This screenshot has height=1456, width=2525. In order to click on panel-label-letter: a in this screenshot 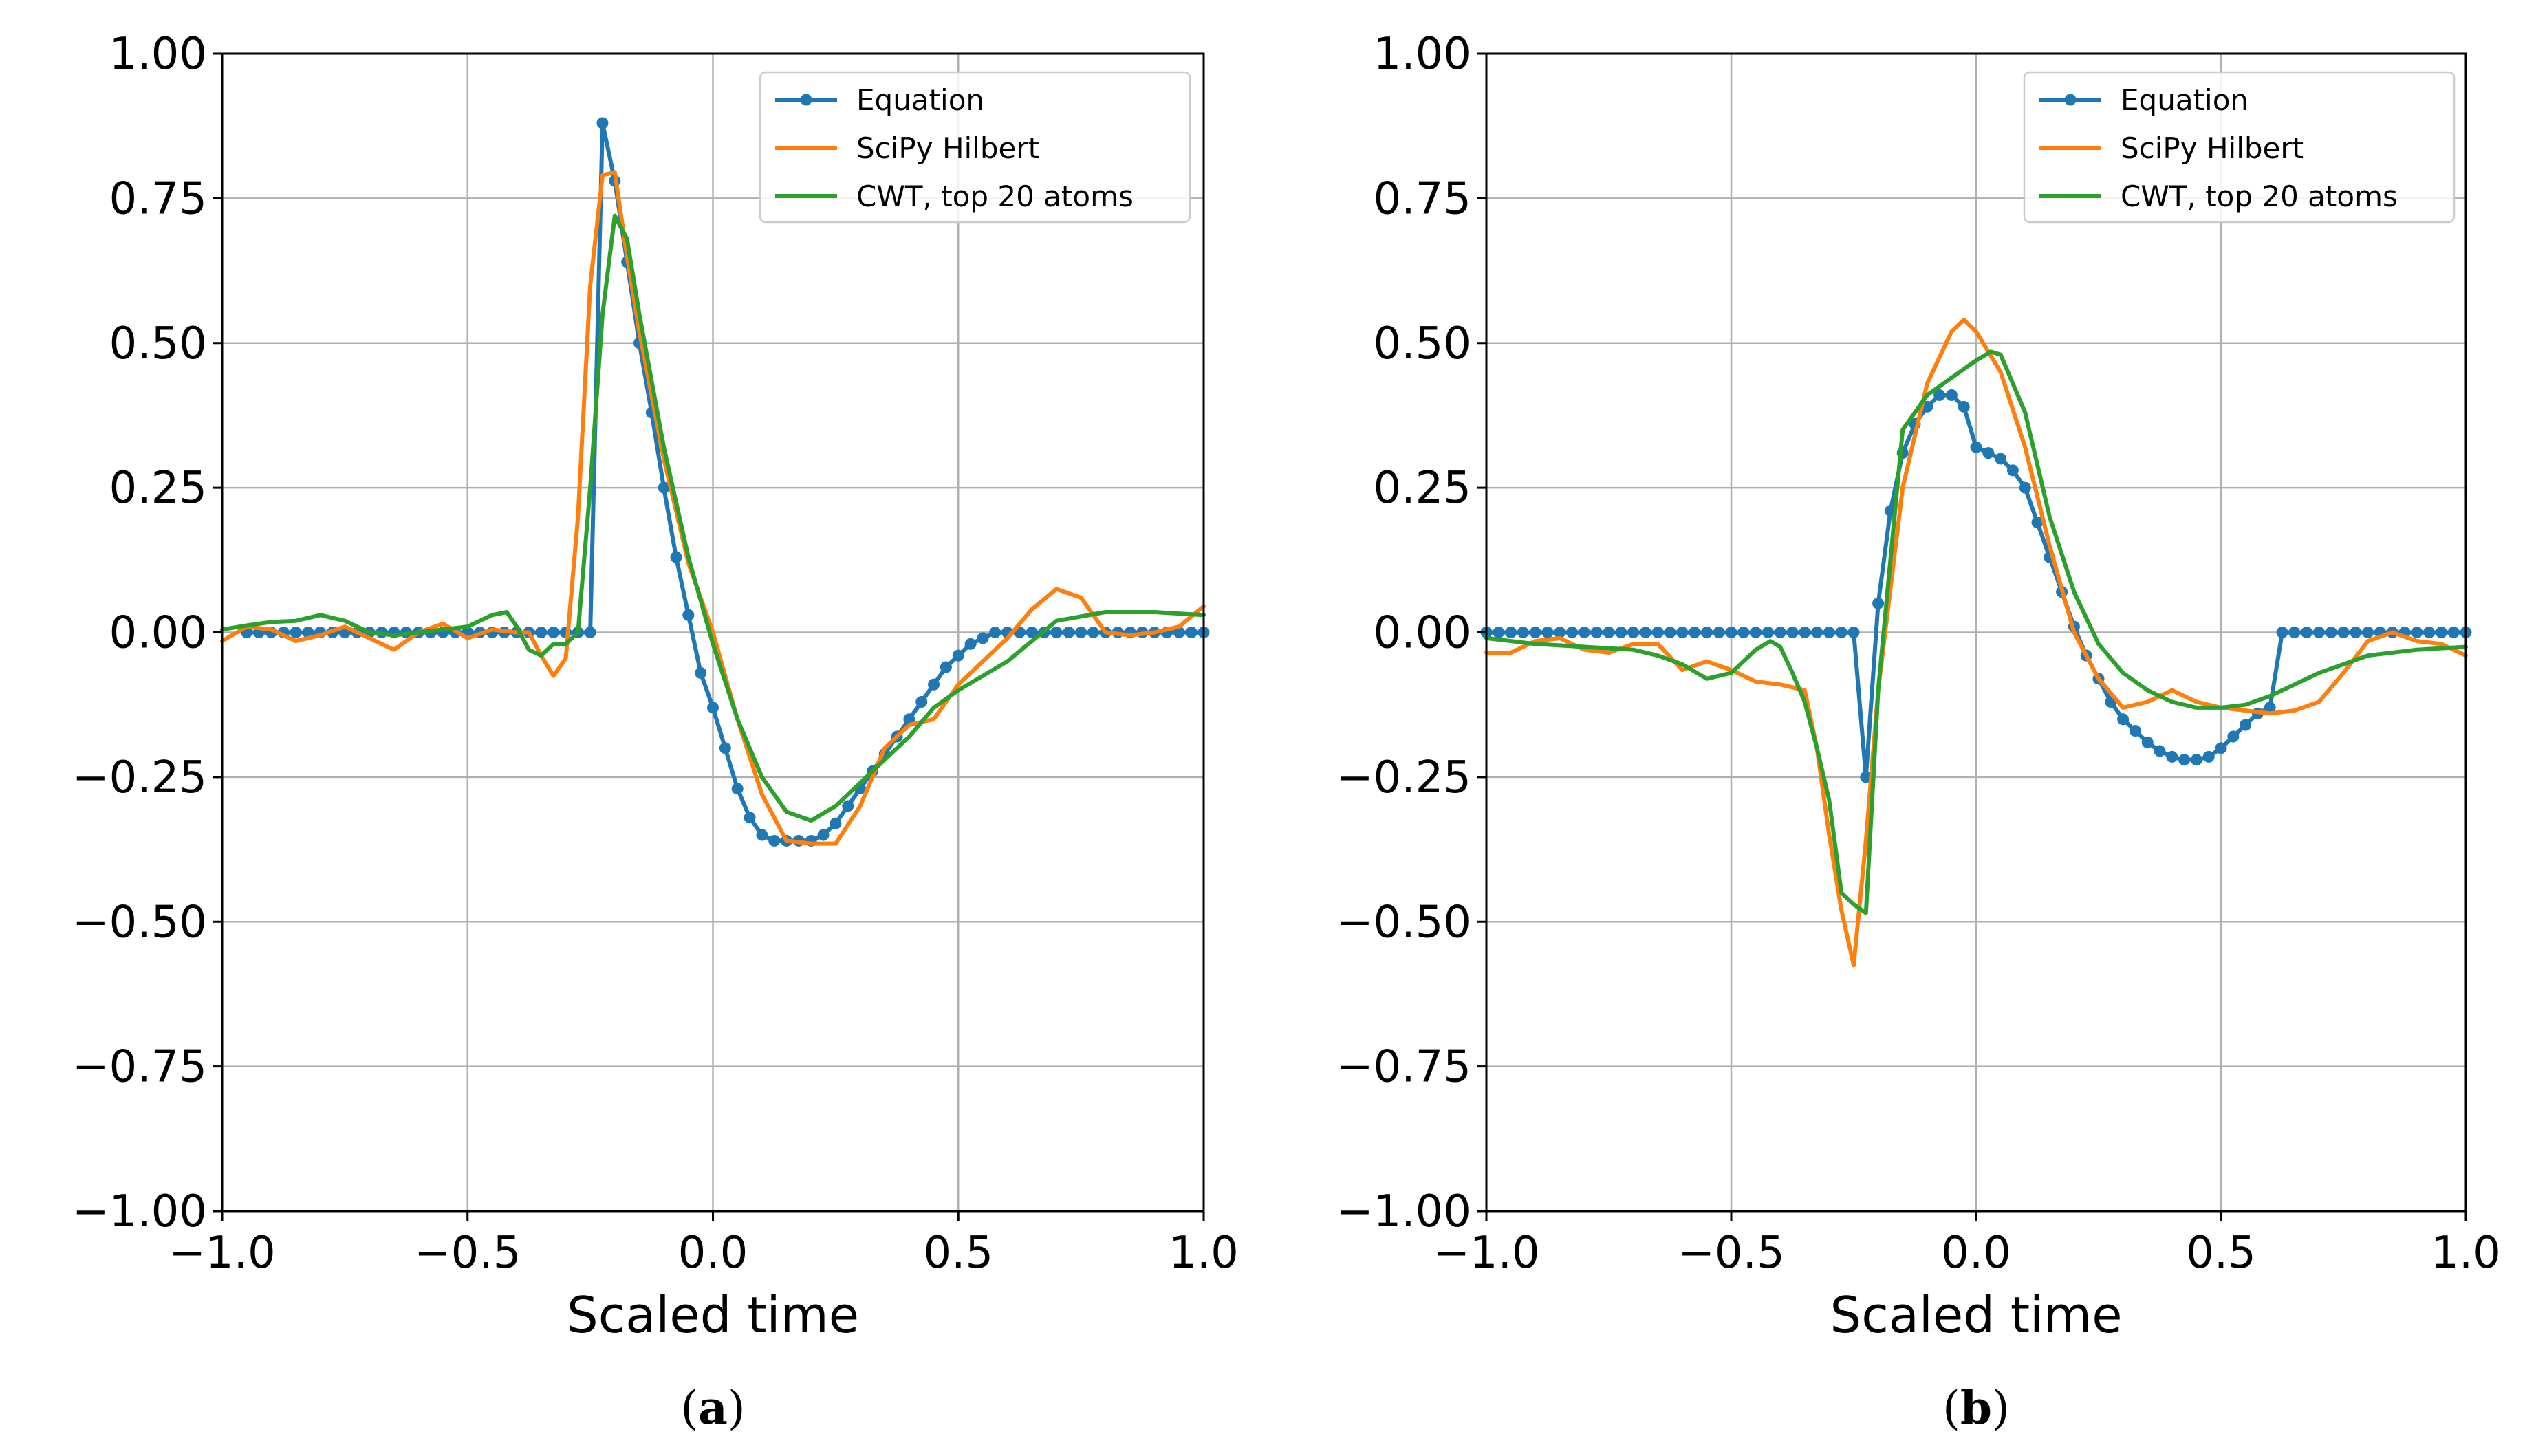, I will do `click(713, 1408)`.